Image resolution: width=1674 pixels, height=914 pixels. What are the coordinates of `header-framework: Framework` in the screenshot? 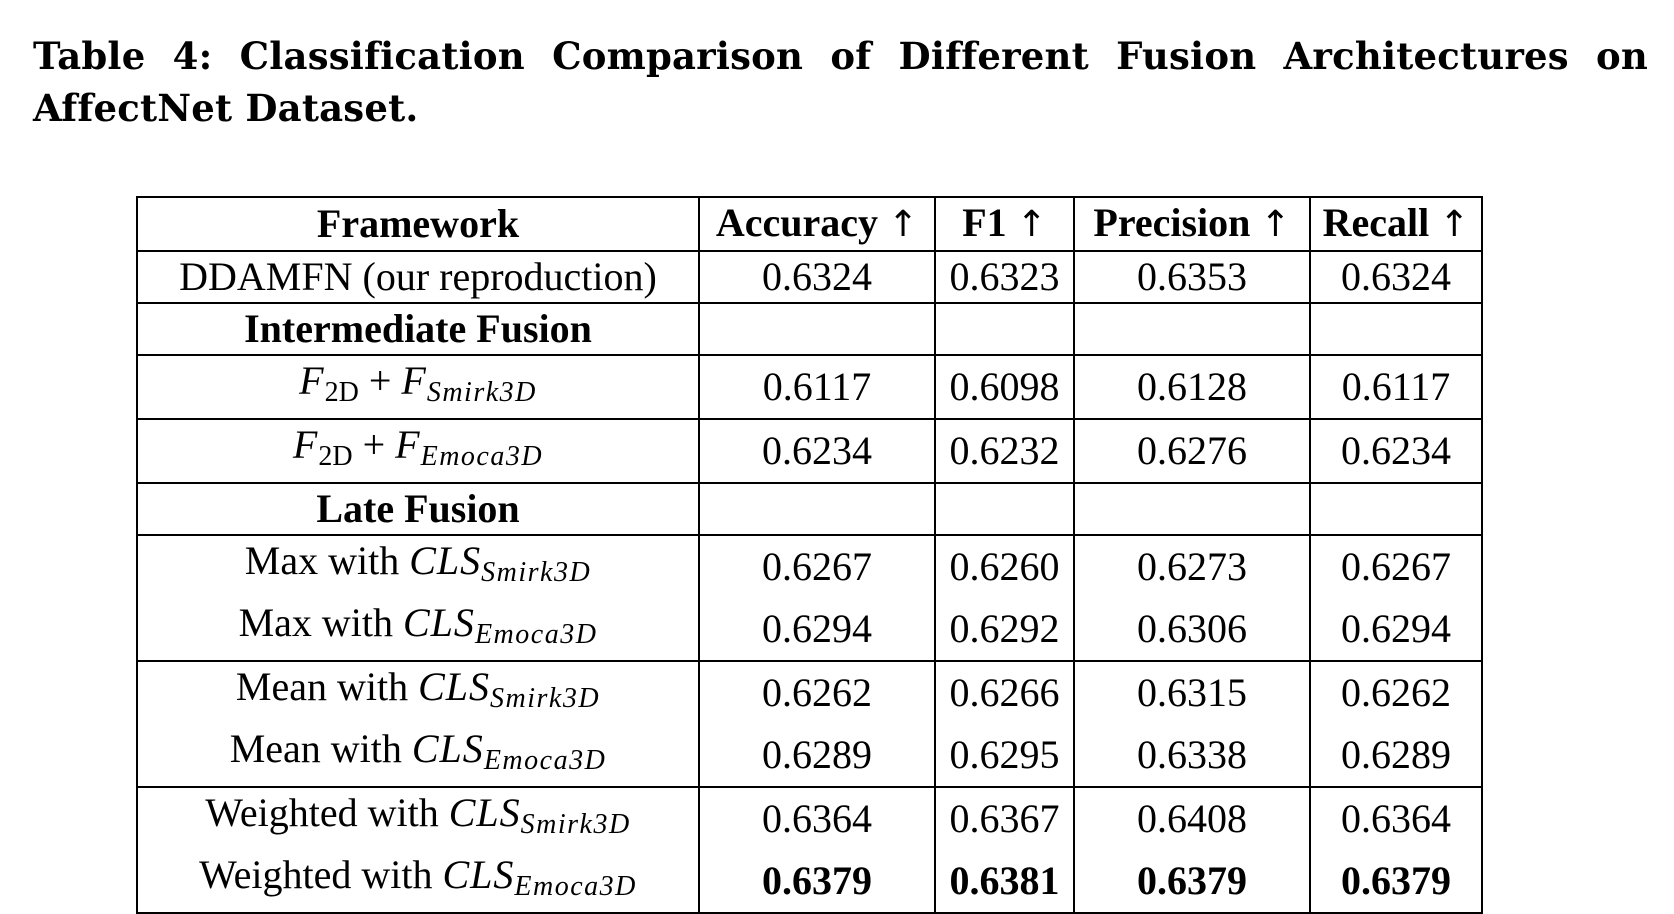 It's located at (418, 223).